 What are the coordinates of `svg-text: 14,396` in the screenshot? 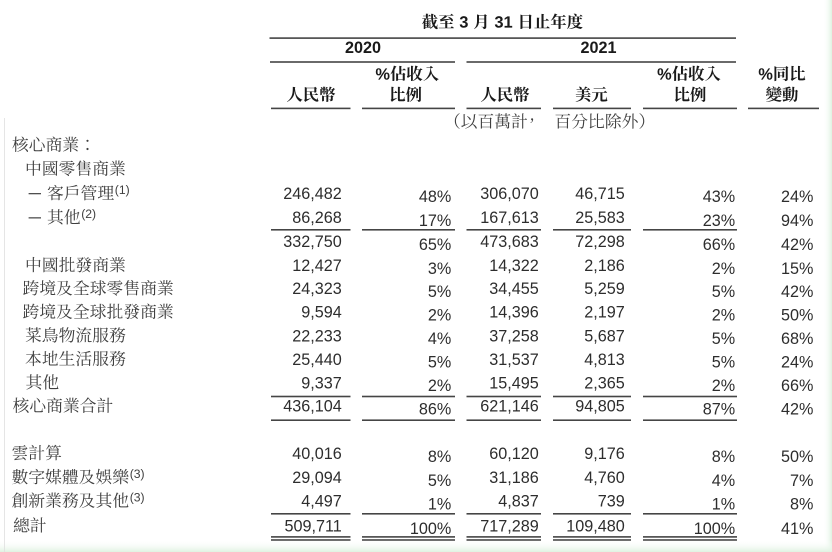 It's located at (514, 313).